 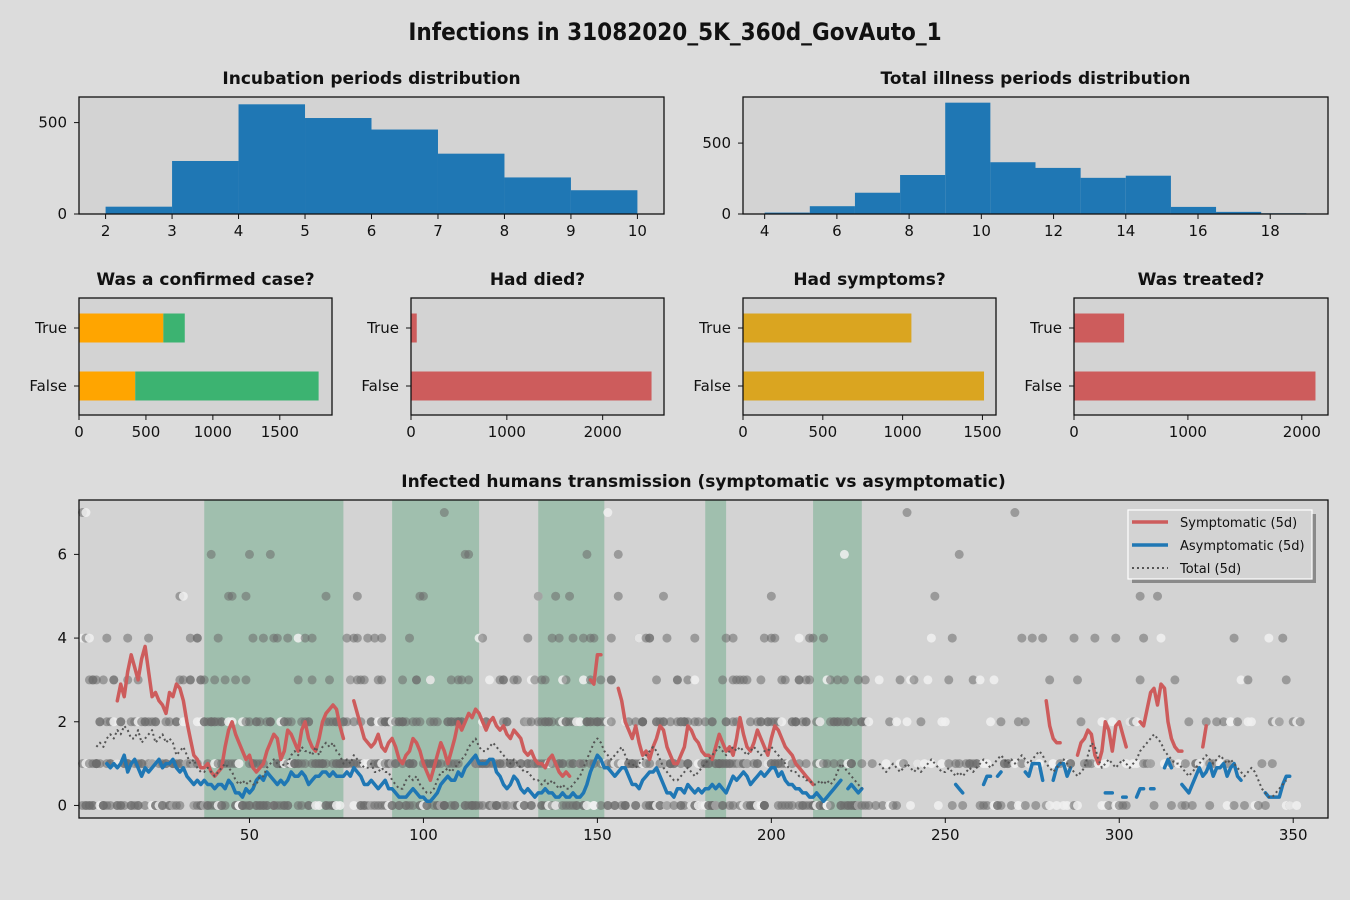 What do you see at coordinates (372, 231) in the screenshot?
I see `incubation-xtick-label: 6` at bounding box center [372, 231].